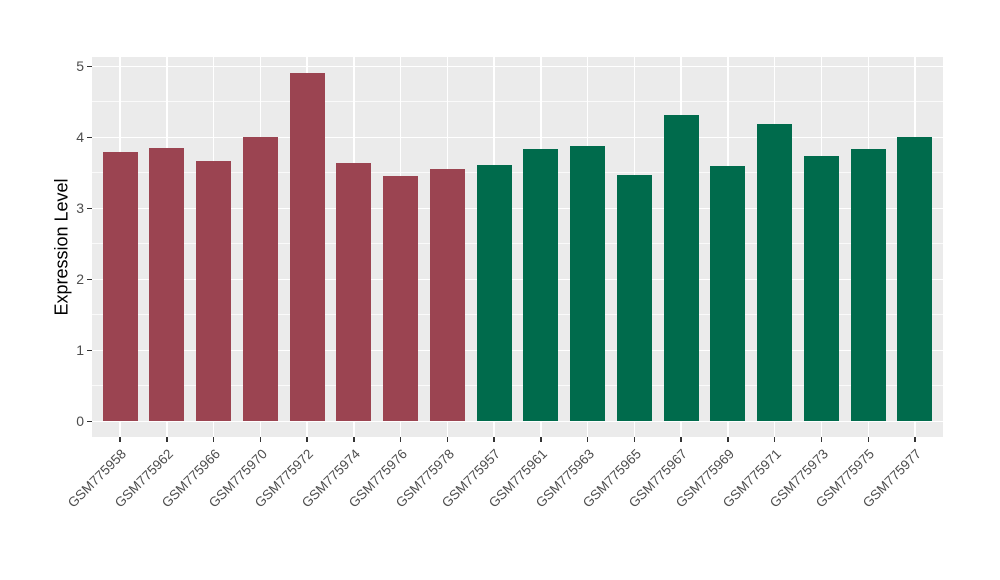  What do you see at coordinates (588, 283) in the screenshot?
I see `bar-GSM775963` at bounding box center [588, 283].